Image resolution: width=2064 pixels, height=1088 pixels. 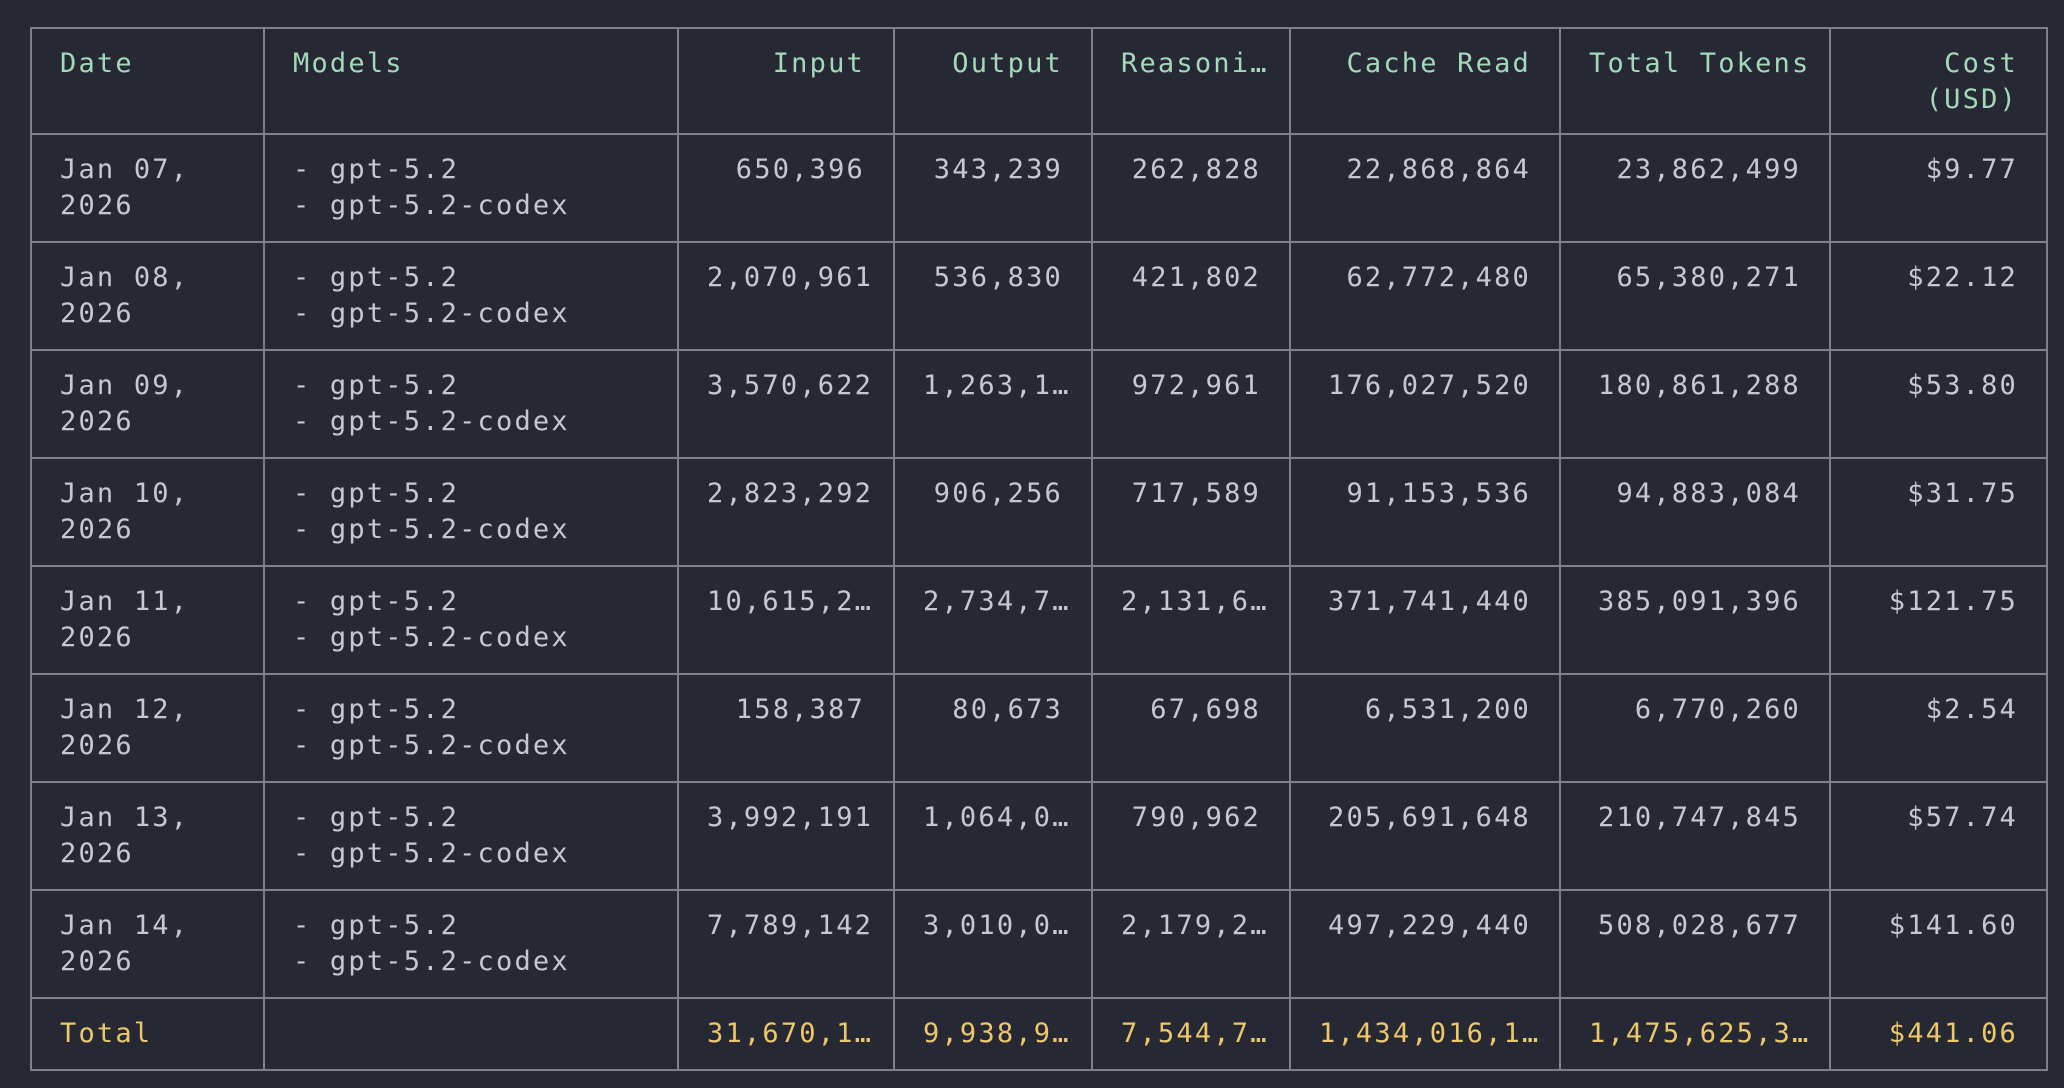 What do you see at coordinates (147, 81) in the screenshot?
I see `header-date: Date` at bounding box center [147, 81].